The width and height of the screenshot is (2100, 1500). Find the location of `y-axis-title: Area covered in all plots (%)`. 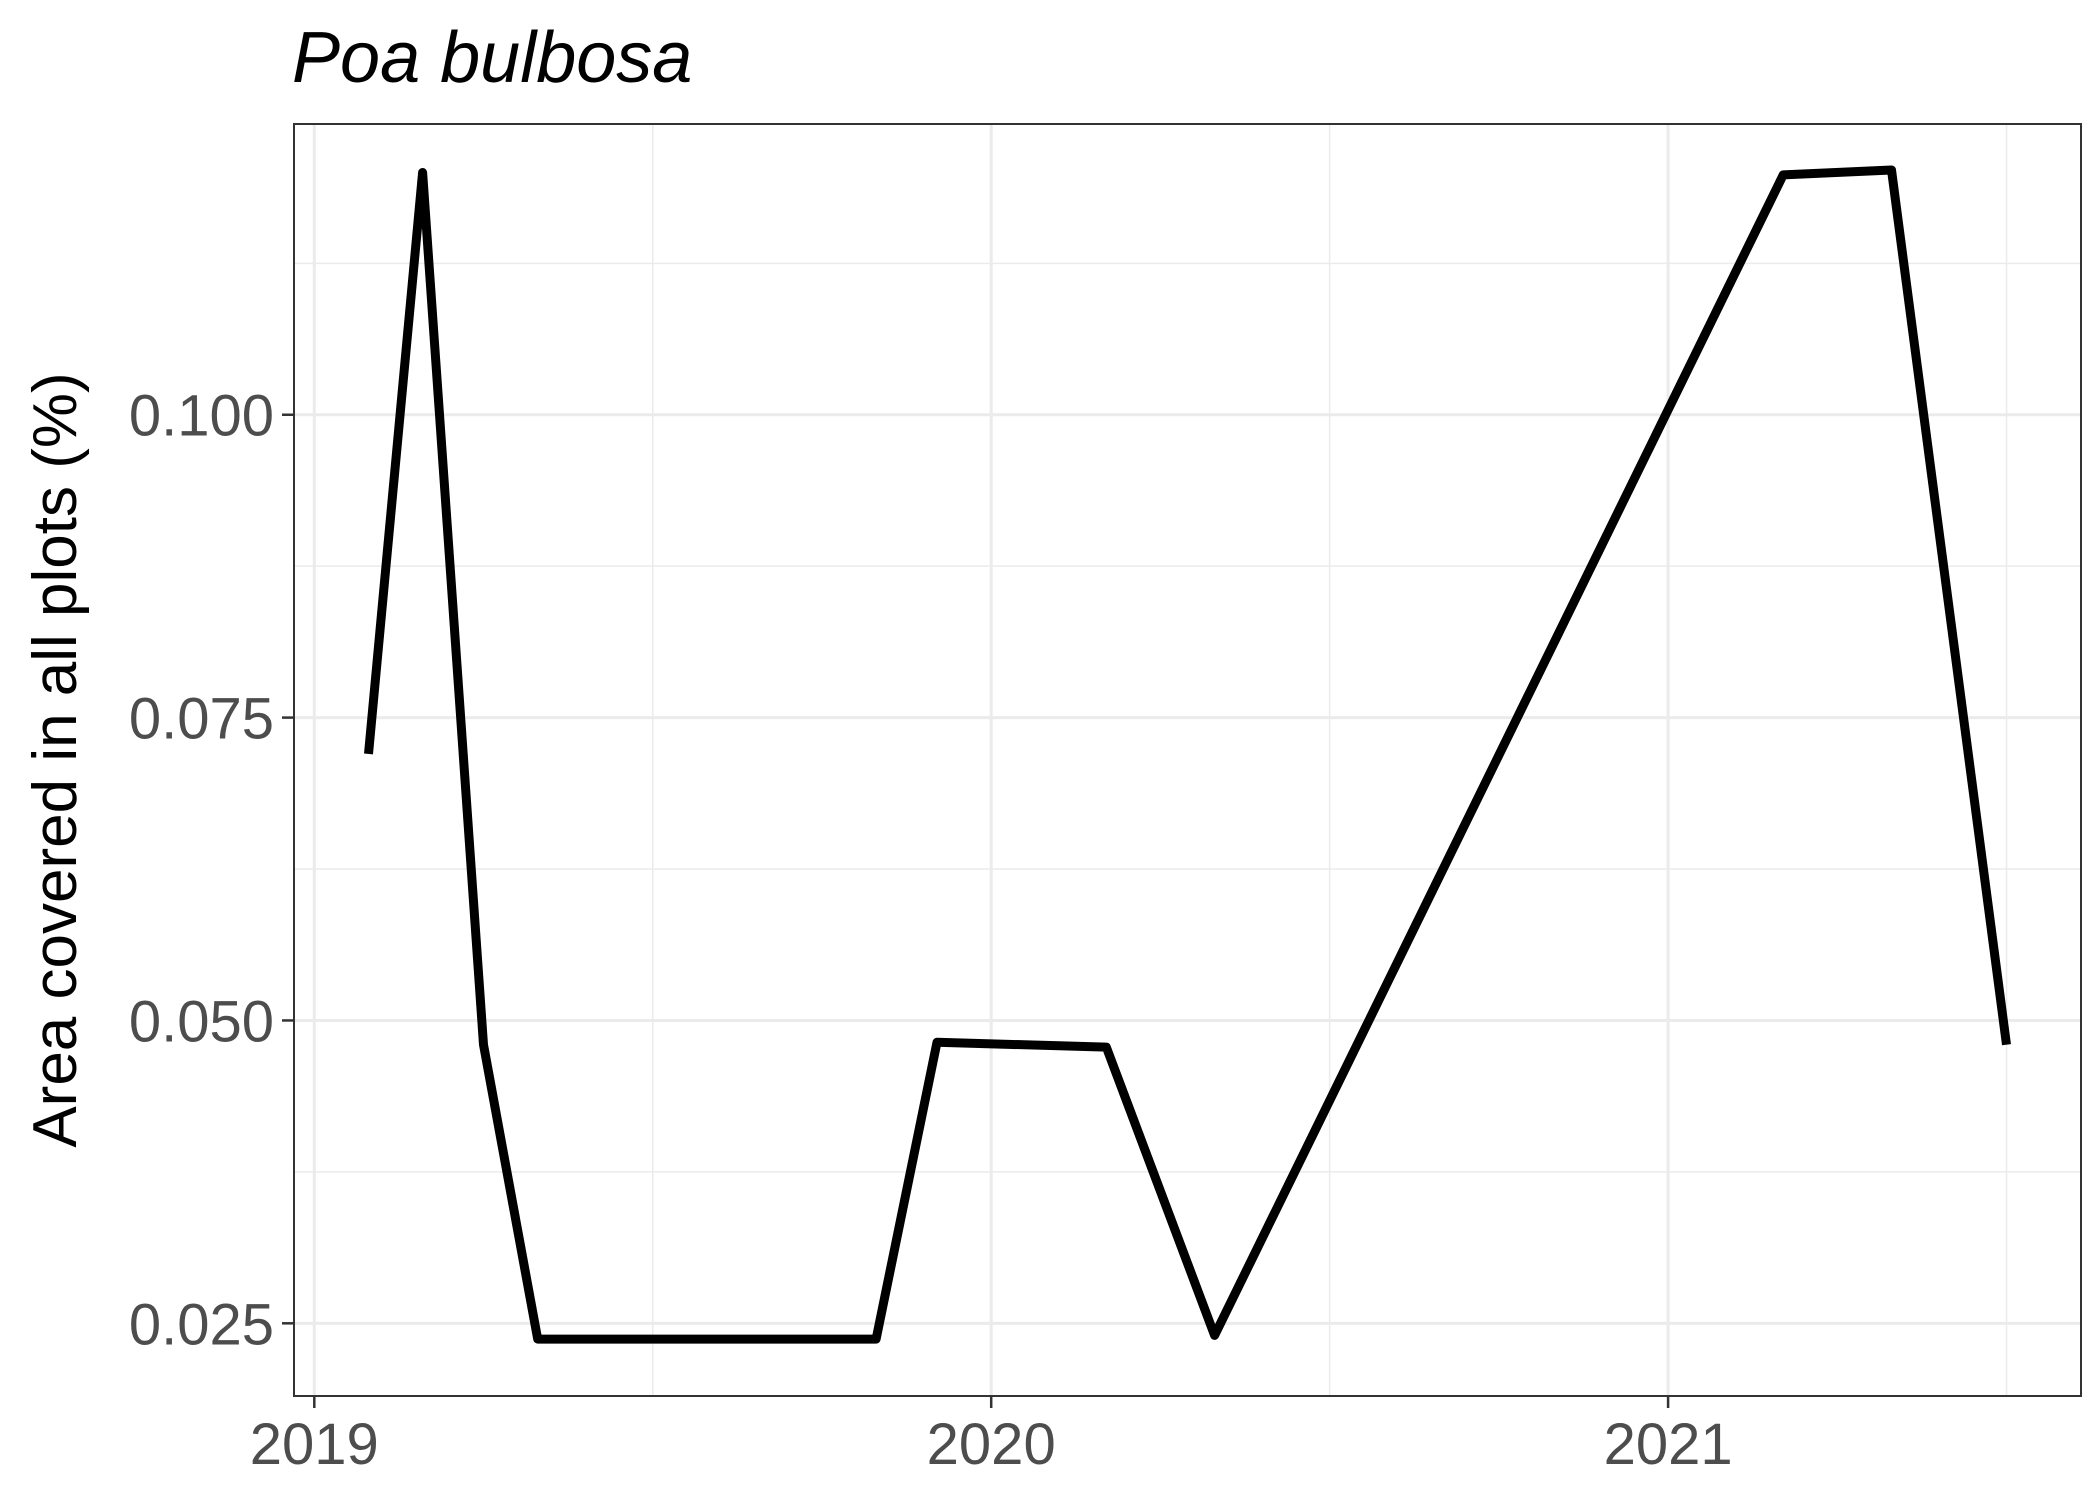

y-axis-title: Area covered in all plots (%) is located at coordinates (55, 759).